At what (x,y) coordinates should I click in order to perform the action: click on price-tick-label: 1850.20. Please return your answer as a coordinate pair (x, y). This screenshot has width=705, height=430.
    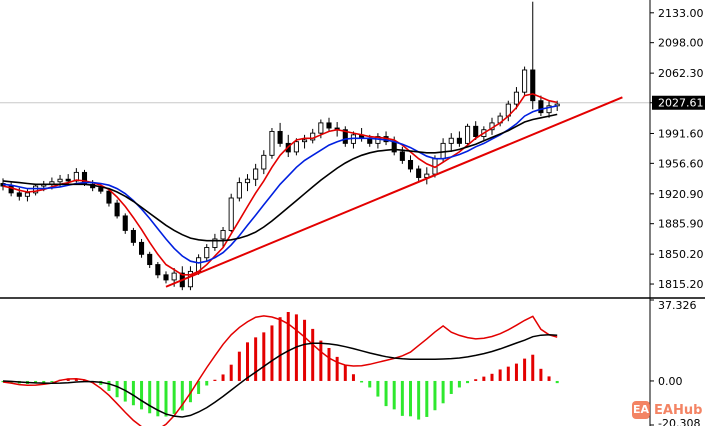
    Looking at the image, I should click on (681, 254).